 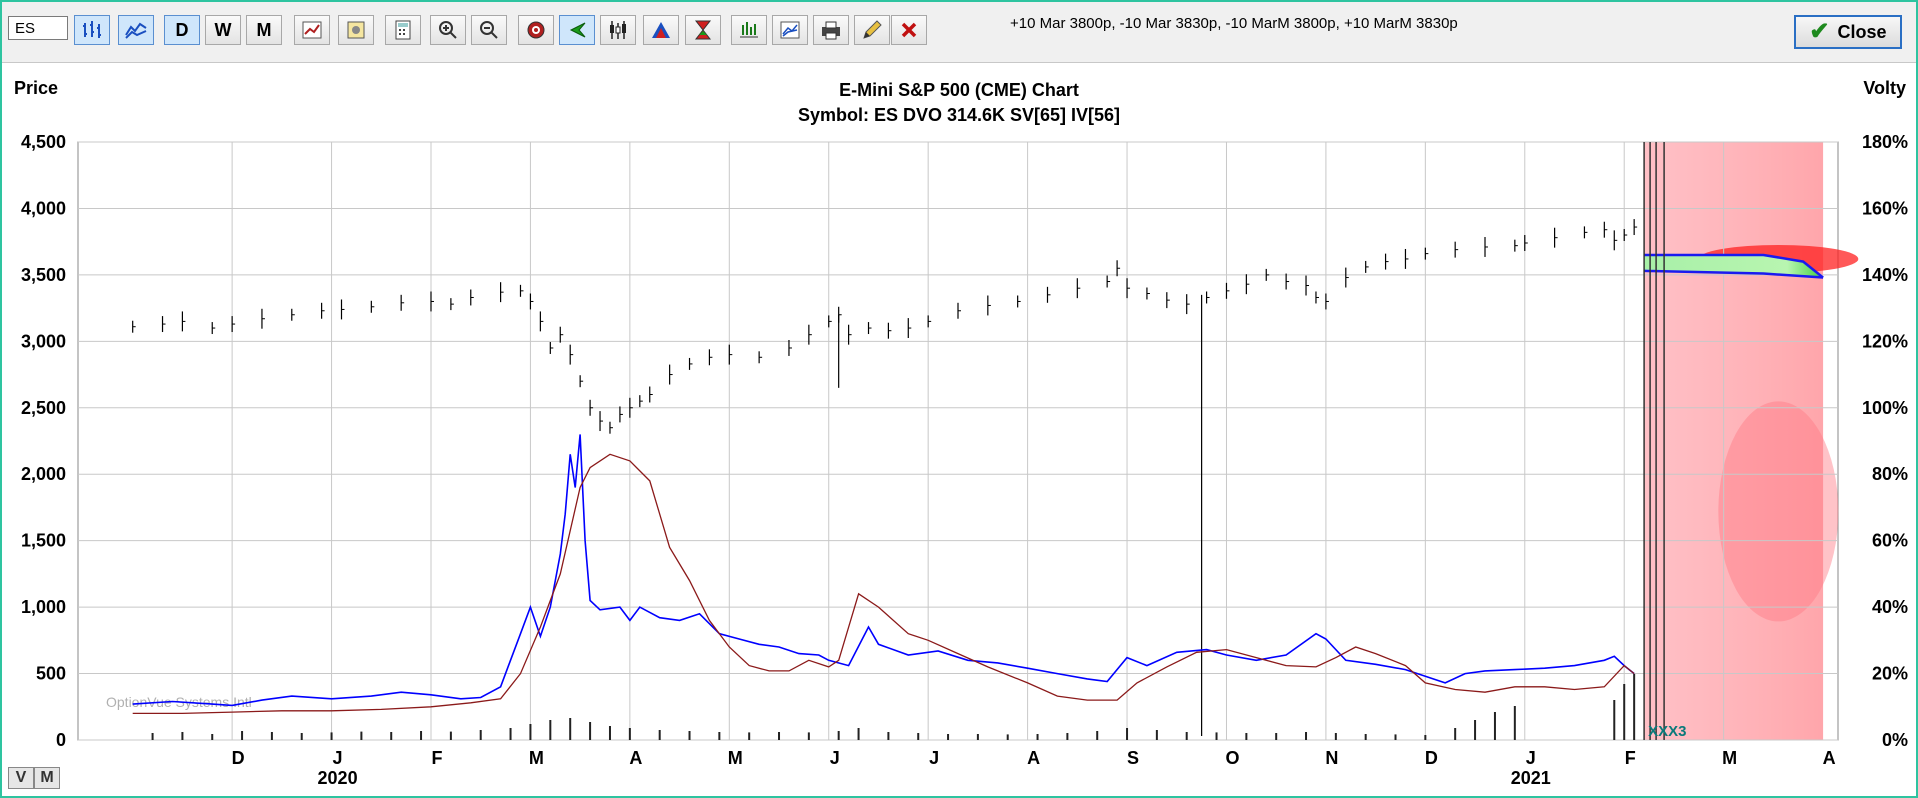 I want to click on target-button, so click(x=536, y=30).